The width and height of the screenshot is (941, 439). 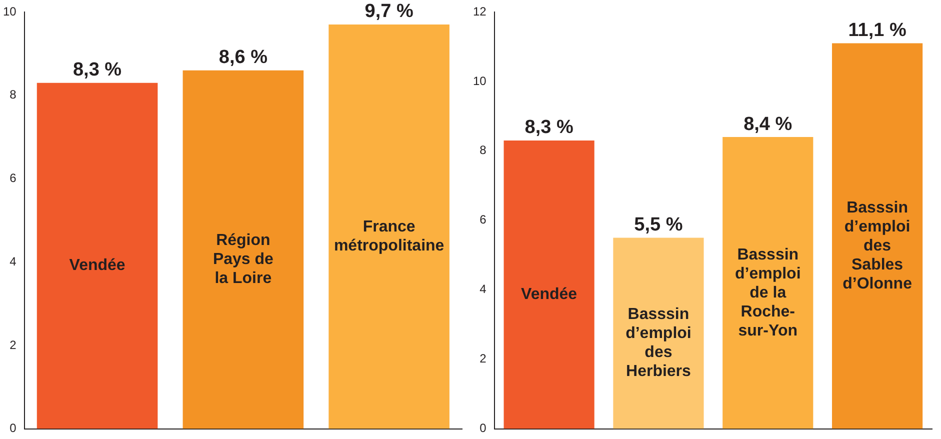 I want to click on y-tick-label: 12, so click(x=479, y=11).